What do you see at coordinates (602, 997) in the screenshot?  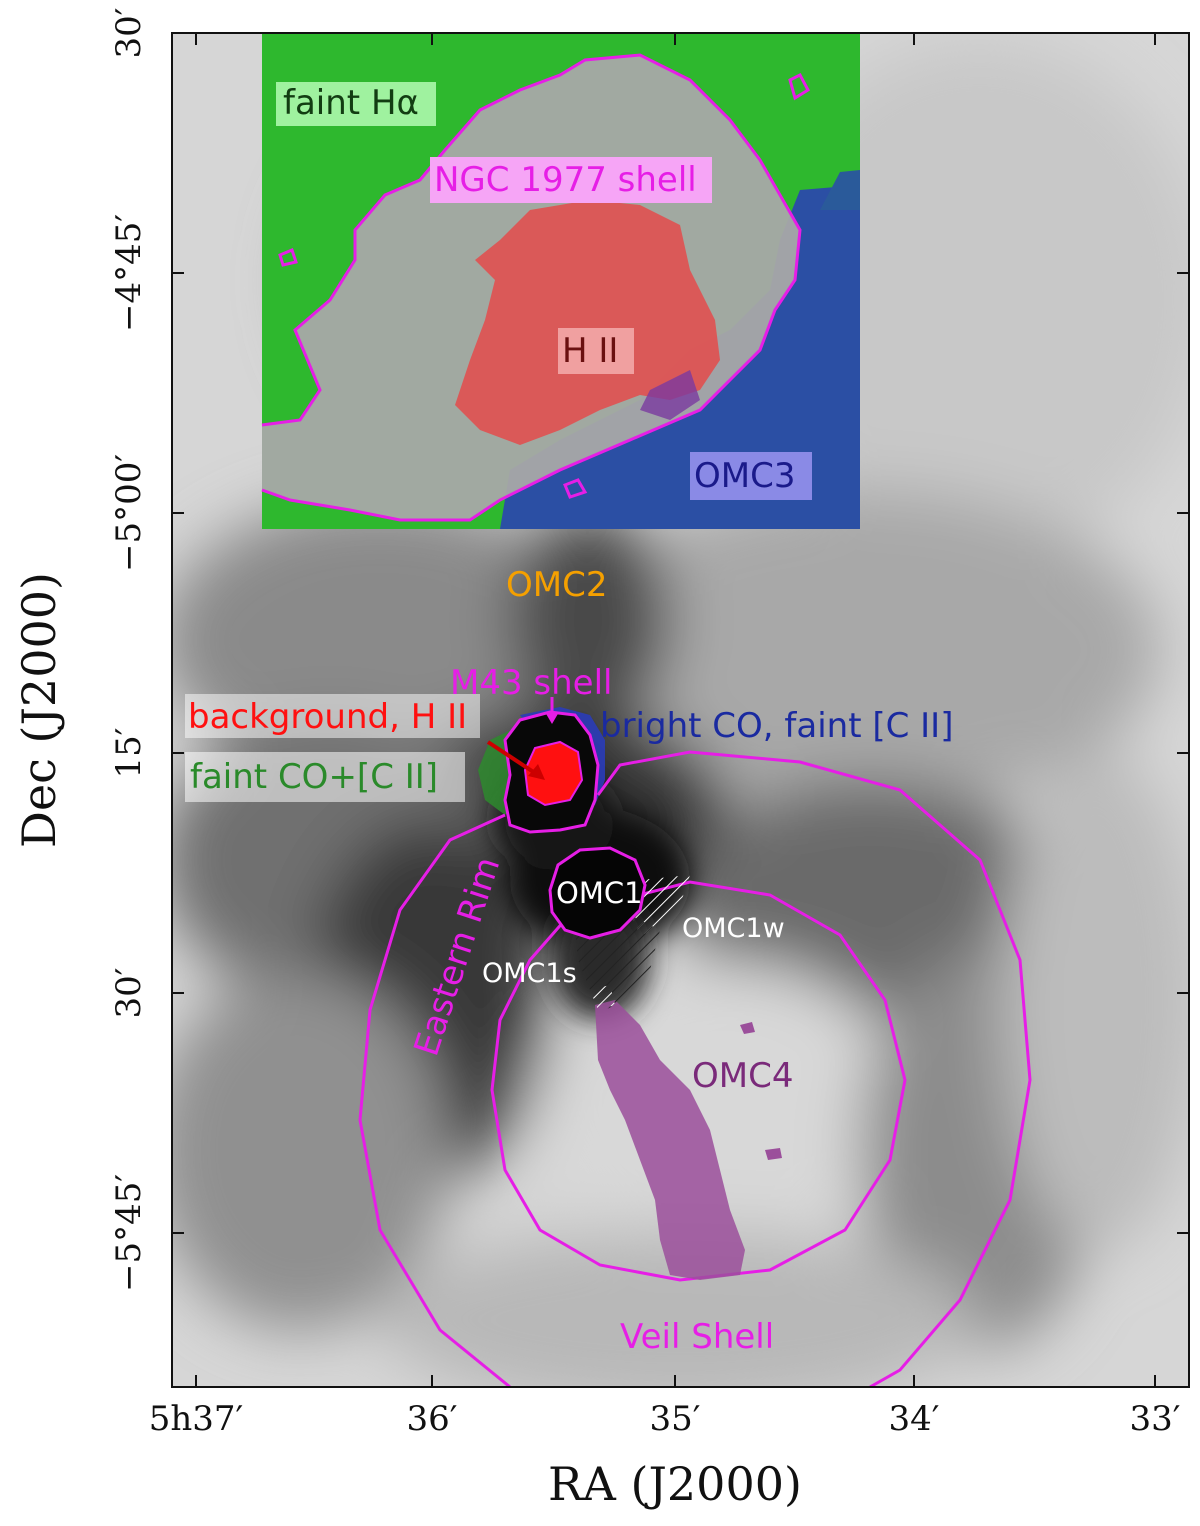 I see `omc1s-hatch-light` at bounding box center [602, 997].